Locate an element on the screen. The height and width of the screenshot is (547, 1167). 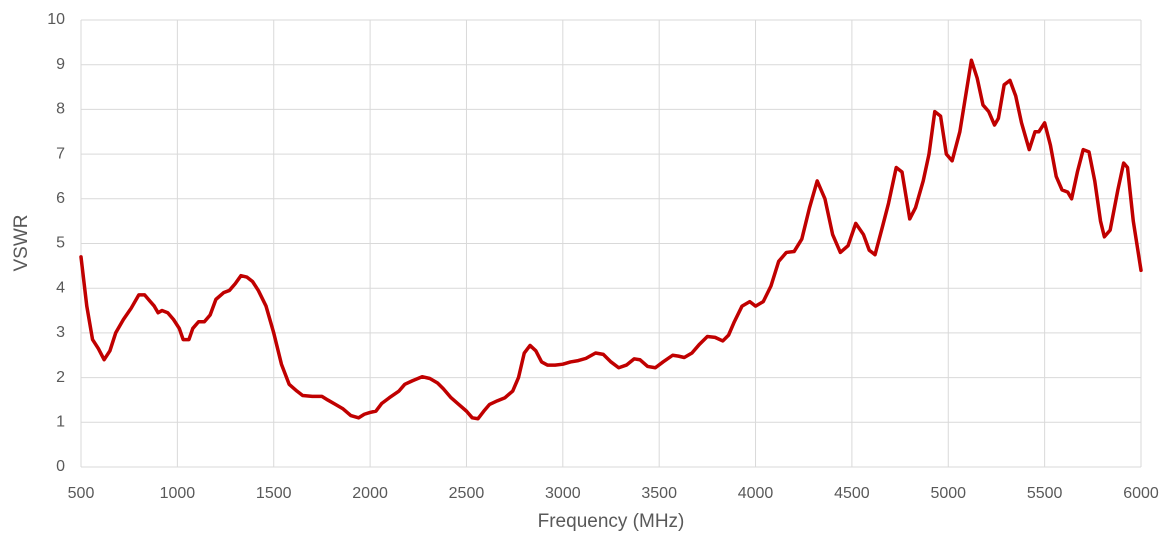
y-tick-label: 5 is located at coordinates (60, 243).